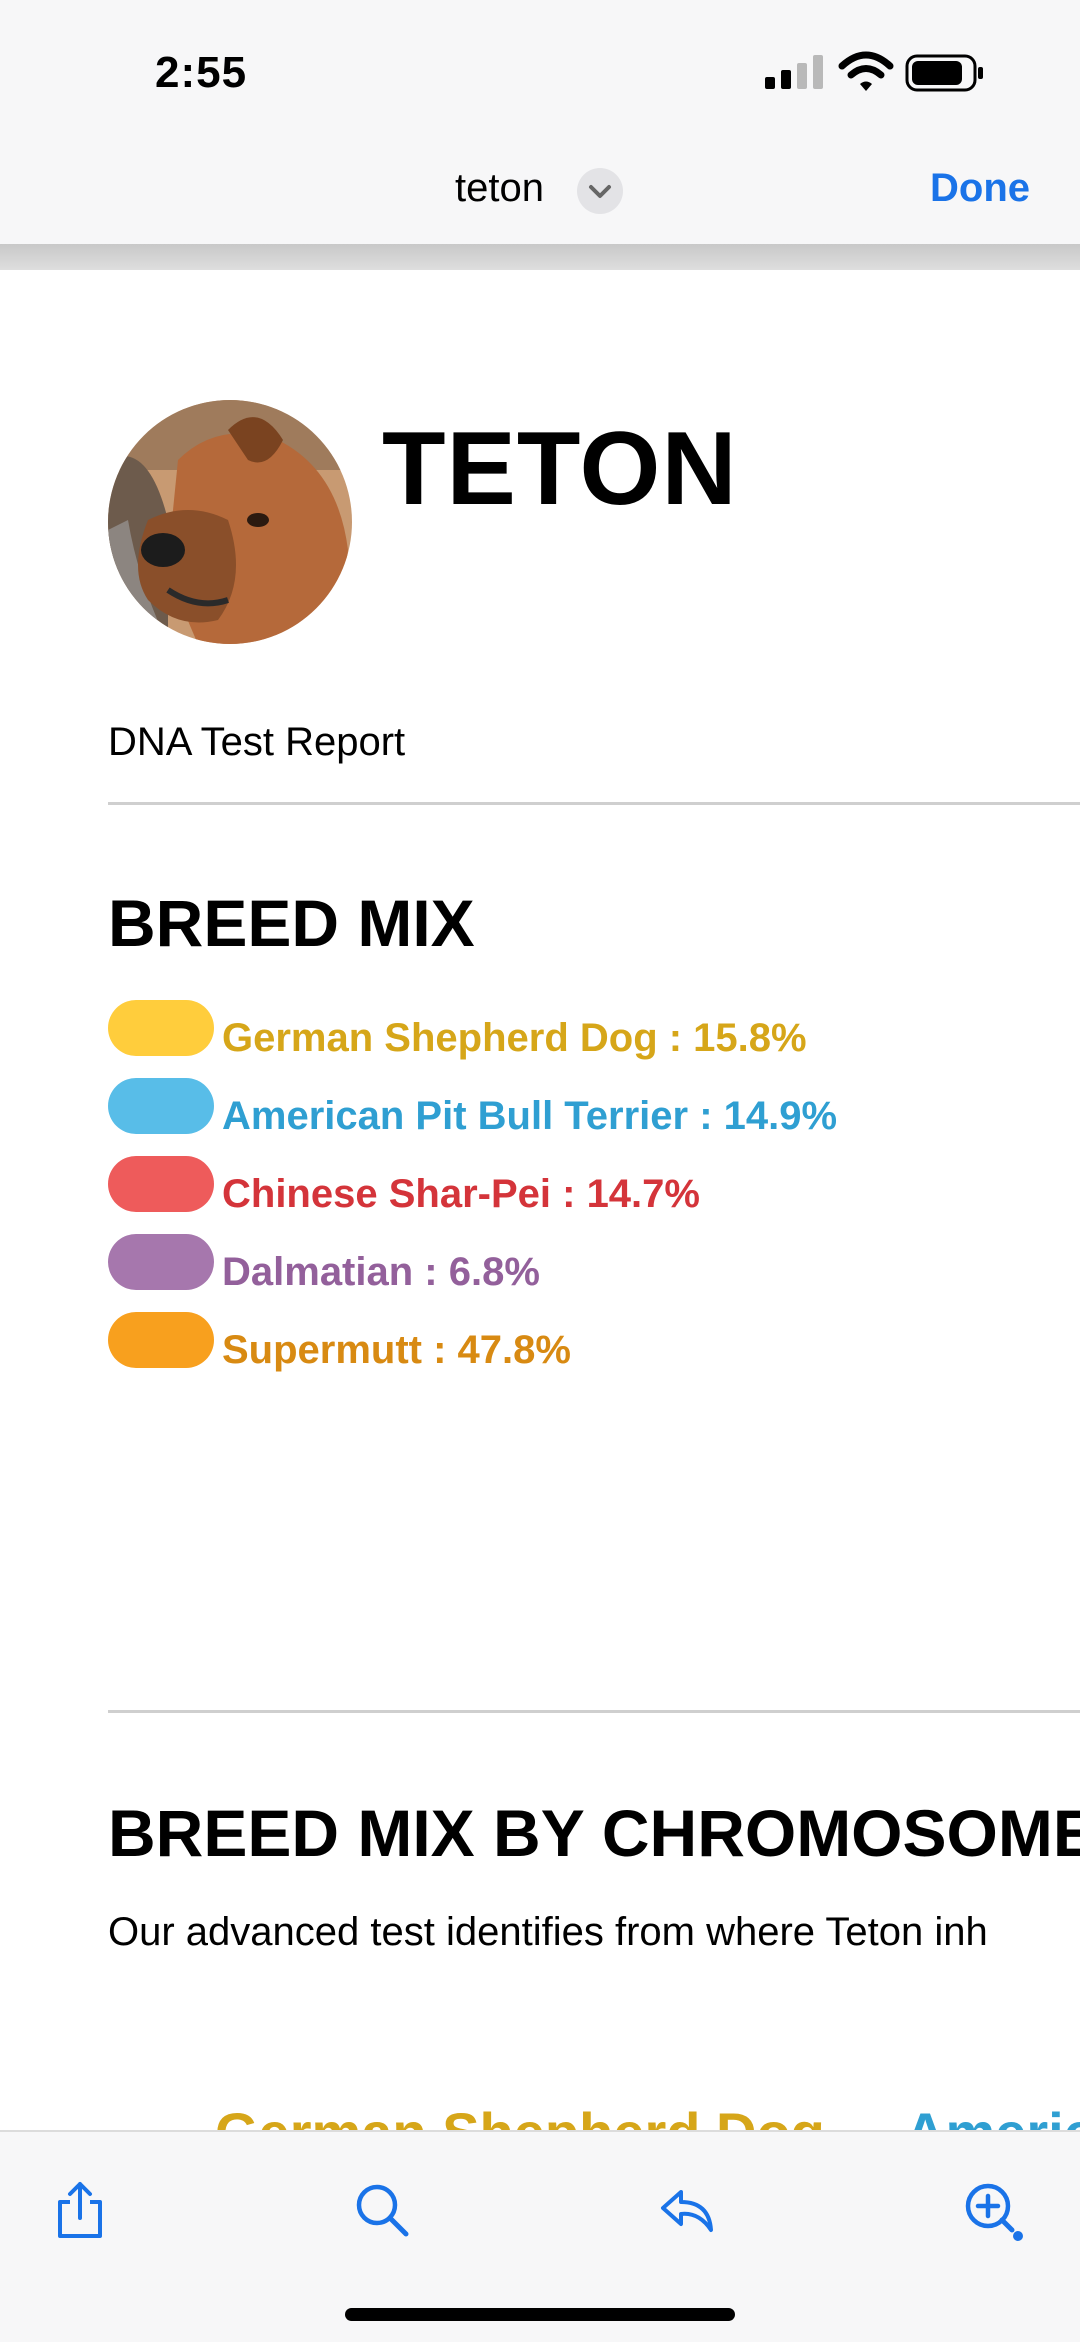  Describe the element at coordinates (514, 1038) in the screenshot. I see `breed-label: German Shepherd Dog : 15.8%` at that location.